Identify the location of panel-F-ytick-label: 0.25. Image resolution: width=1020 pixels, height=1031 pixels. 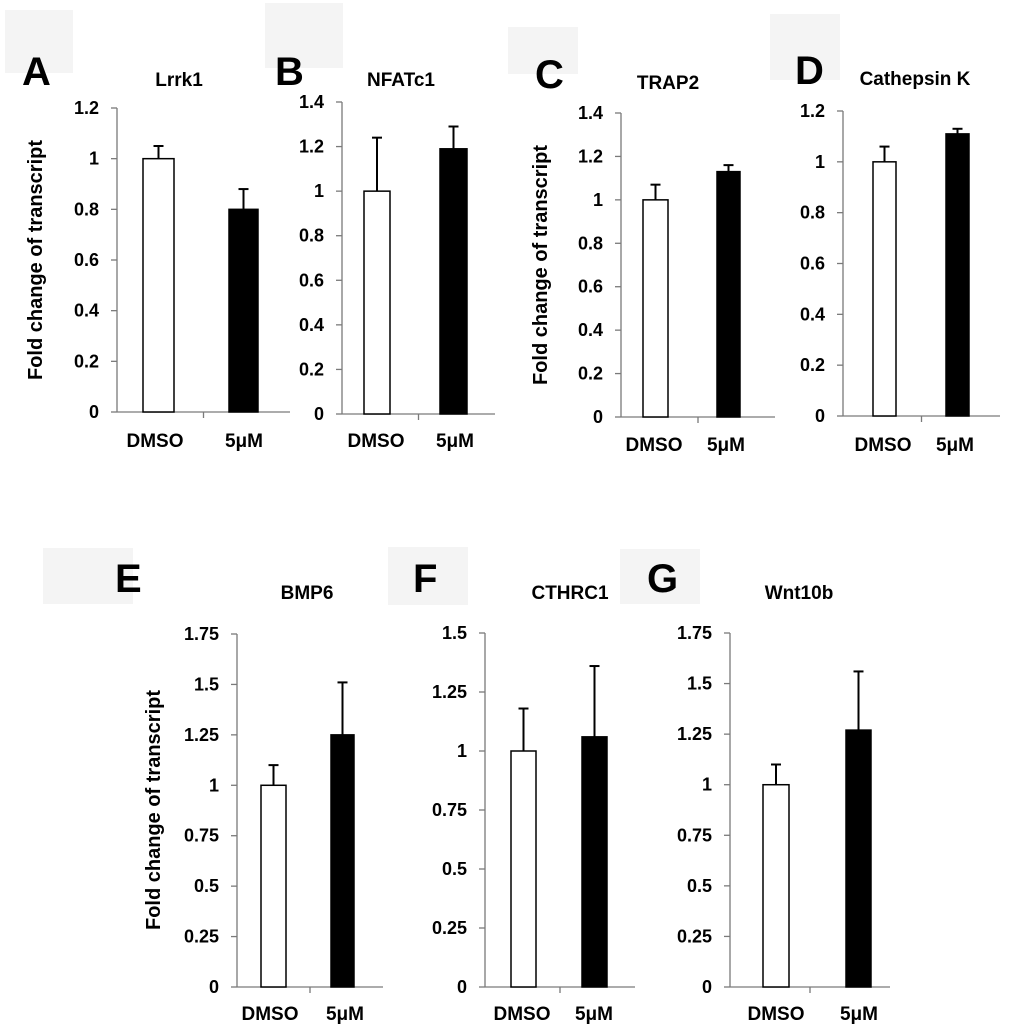
(449, 928).